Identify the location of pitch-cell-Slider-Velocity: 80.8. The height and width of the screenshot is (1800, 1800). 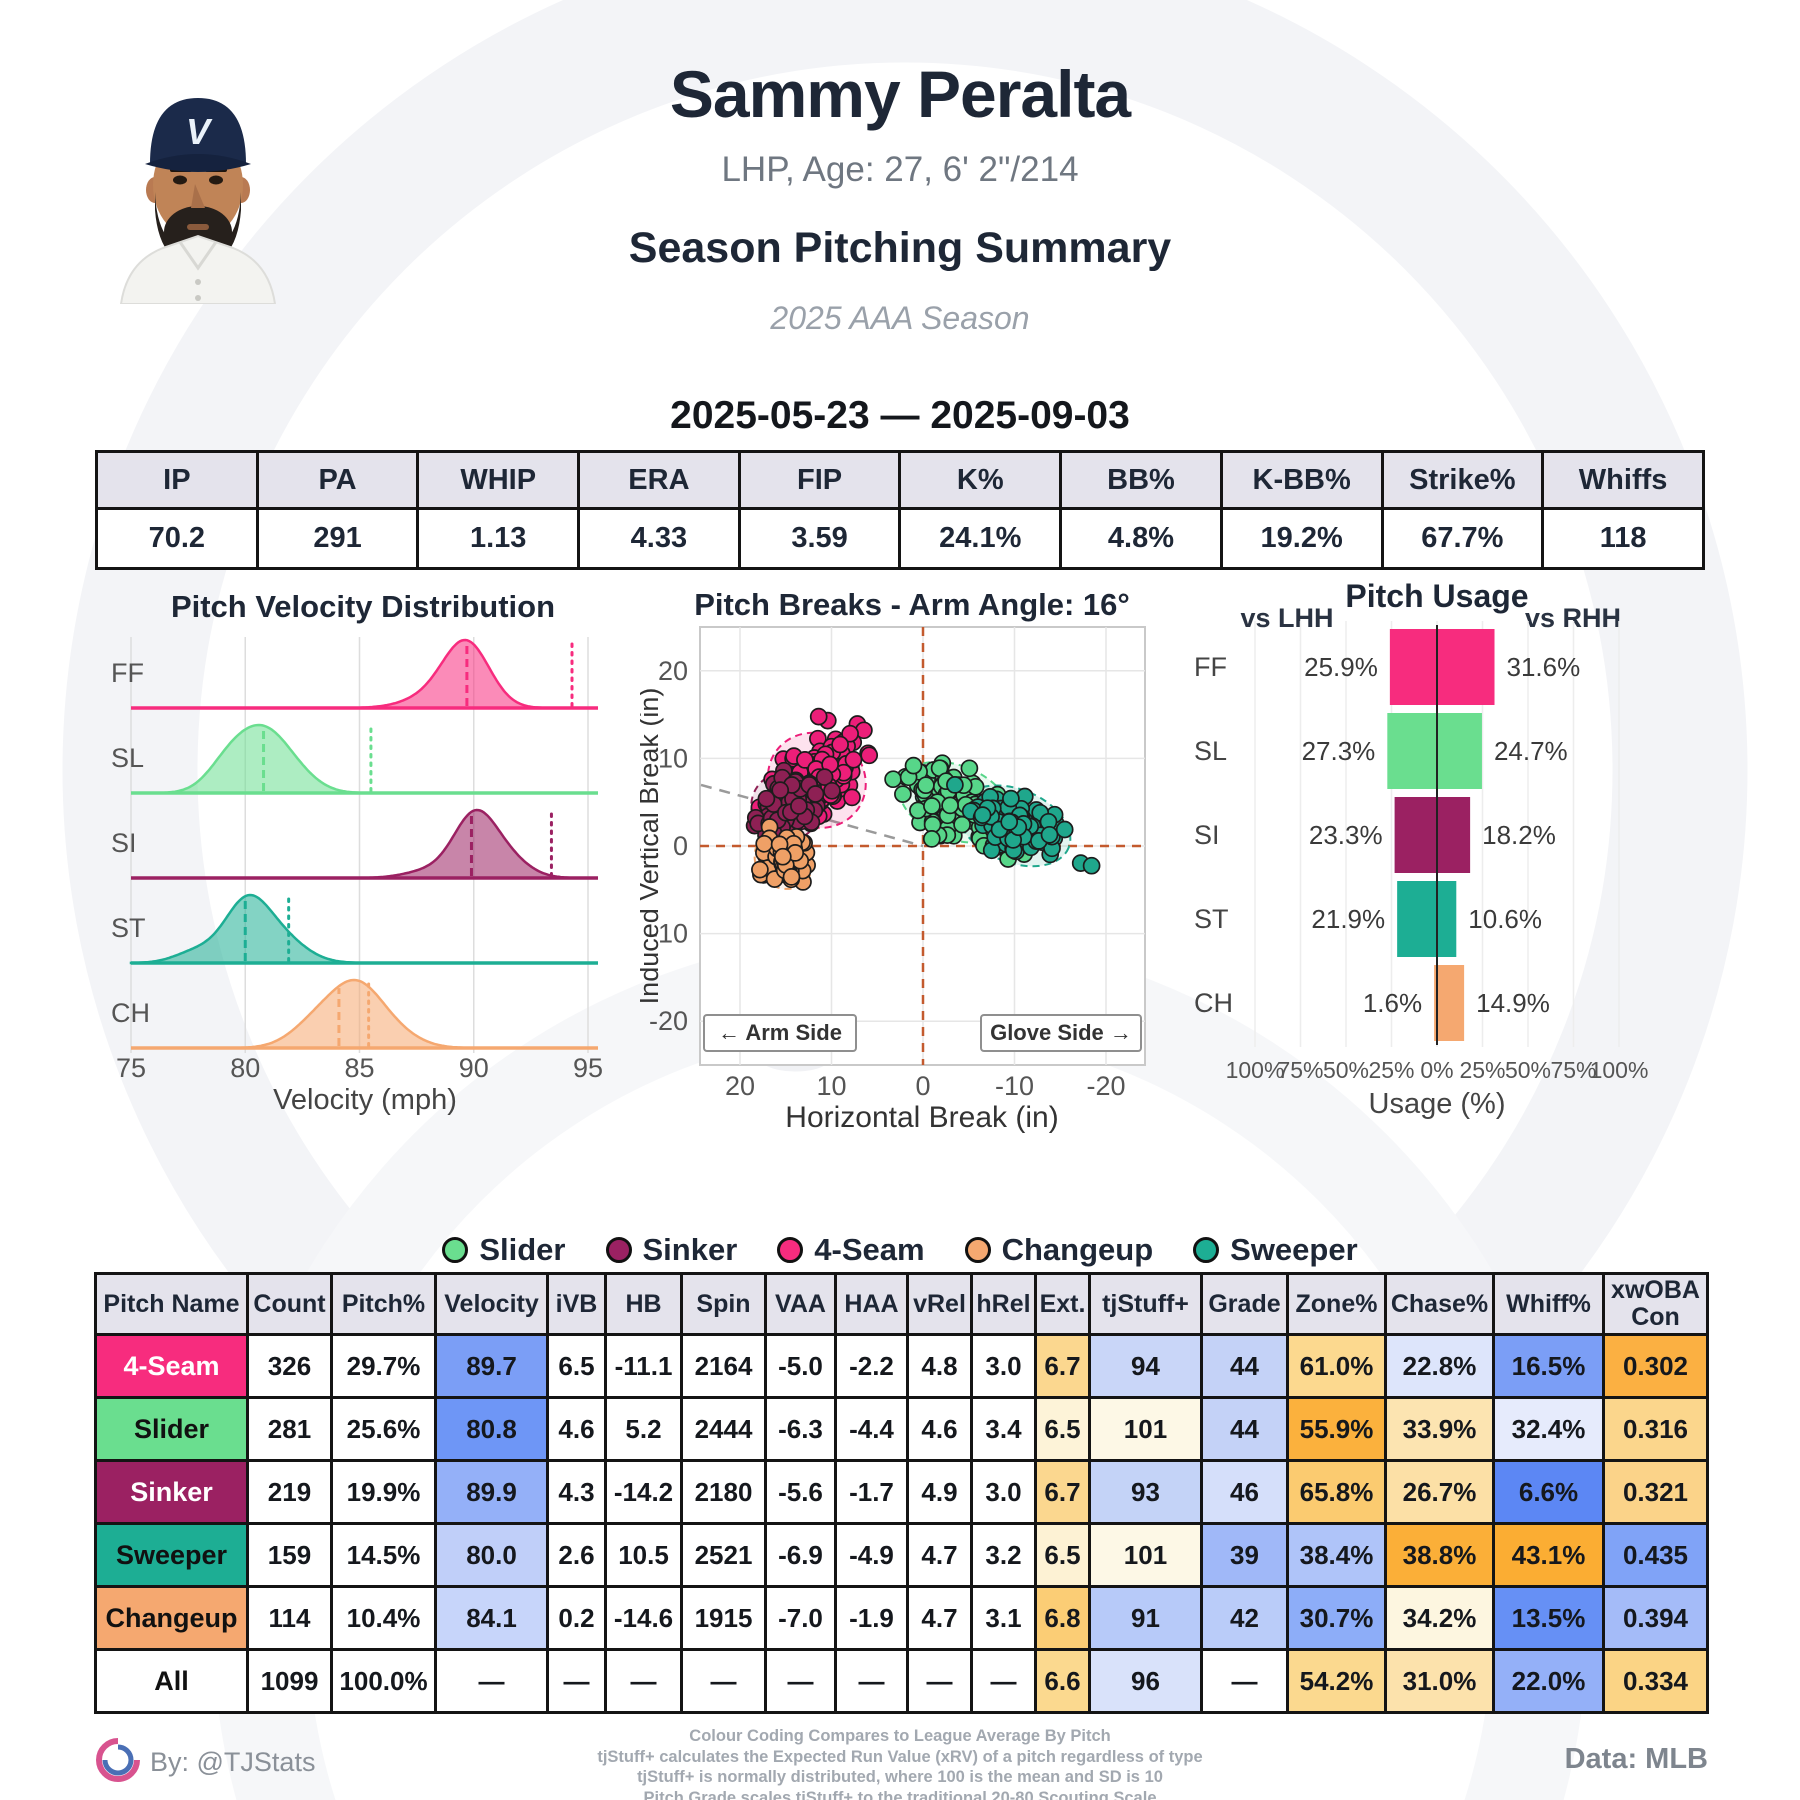
(491, 1429).